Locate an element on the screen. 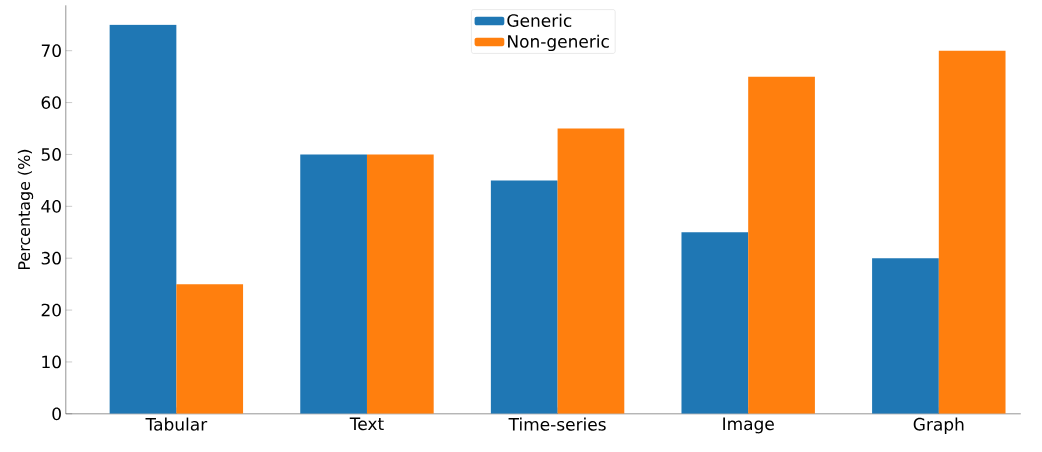 This screenshot has width=1042, height=452. legend-label: Non-generic is located at coordinates (558, 43).